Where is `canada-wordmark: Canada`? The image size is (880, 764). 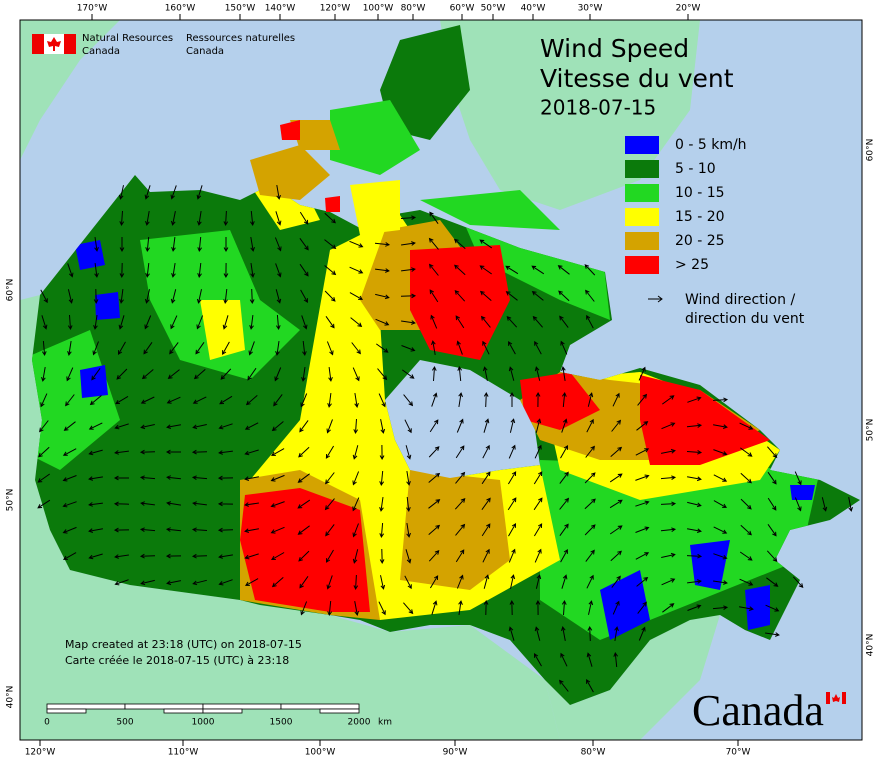
canada-wordmark: Canada is located at coordinates (769, 710).